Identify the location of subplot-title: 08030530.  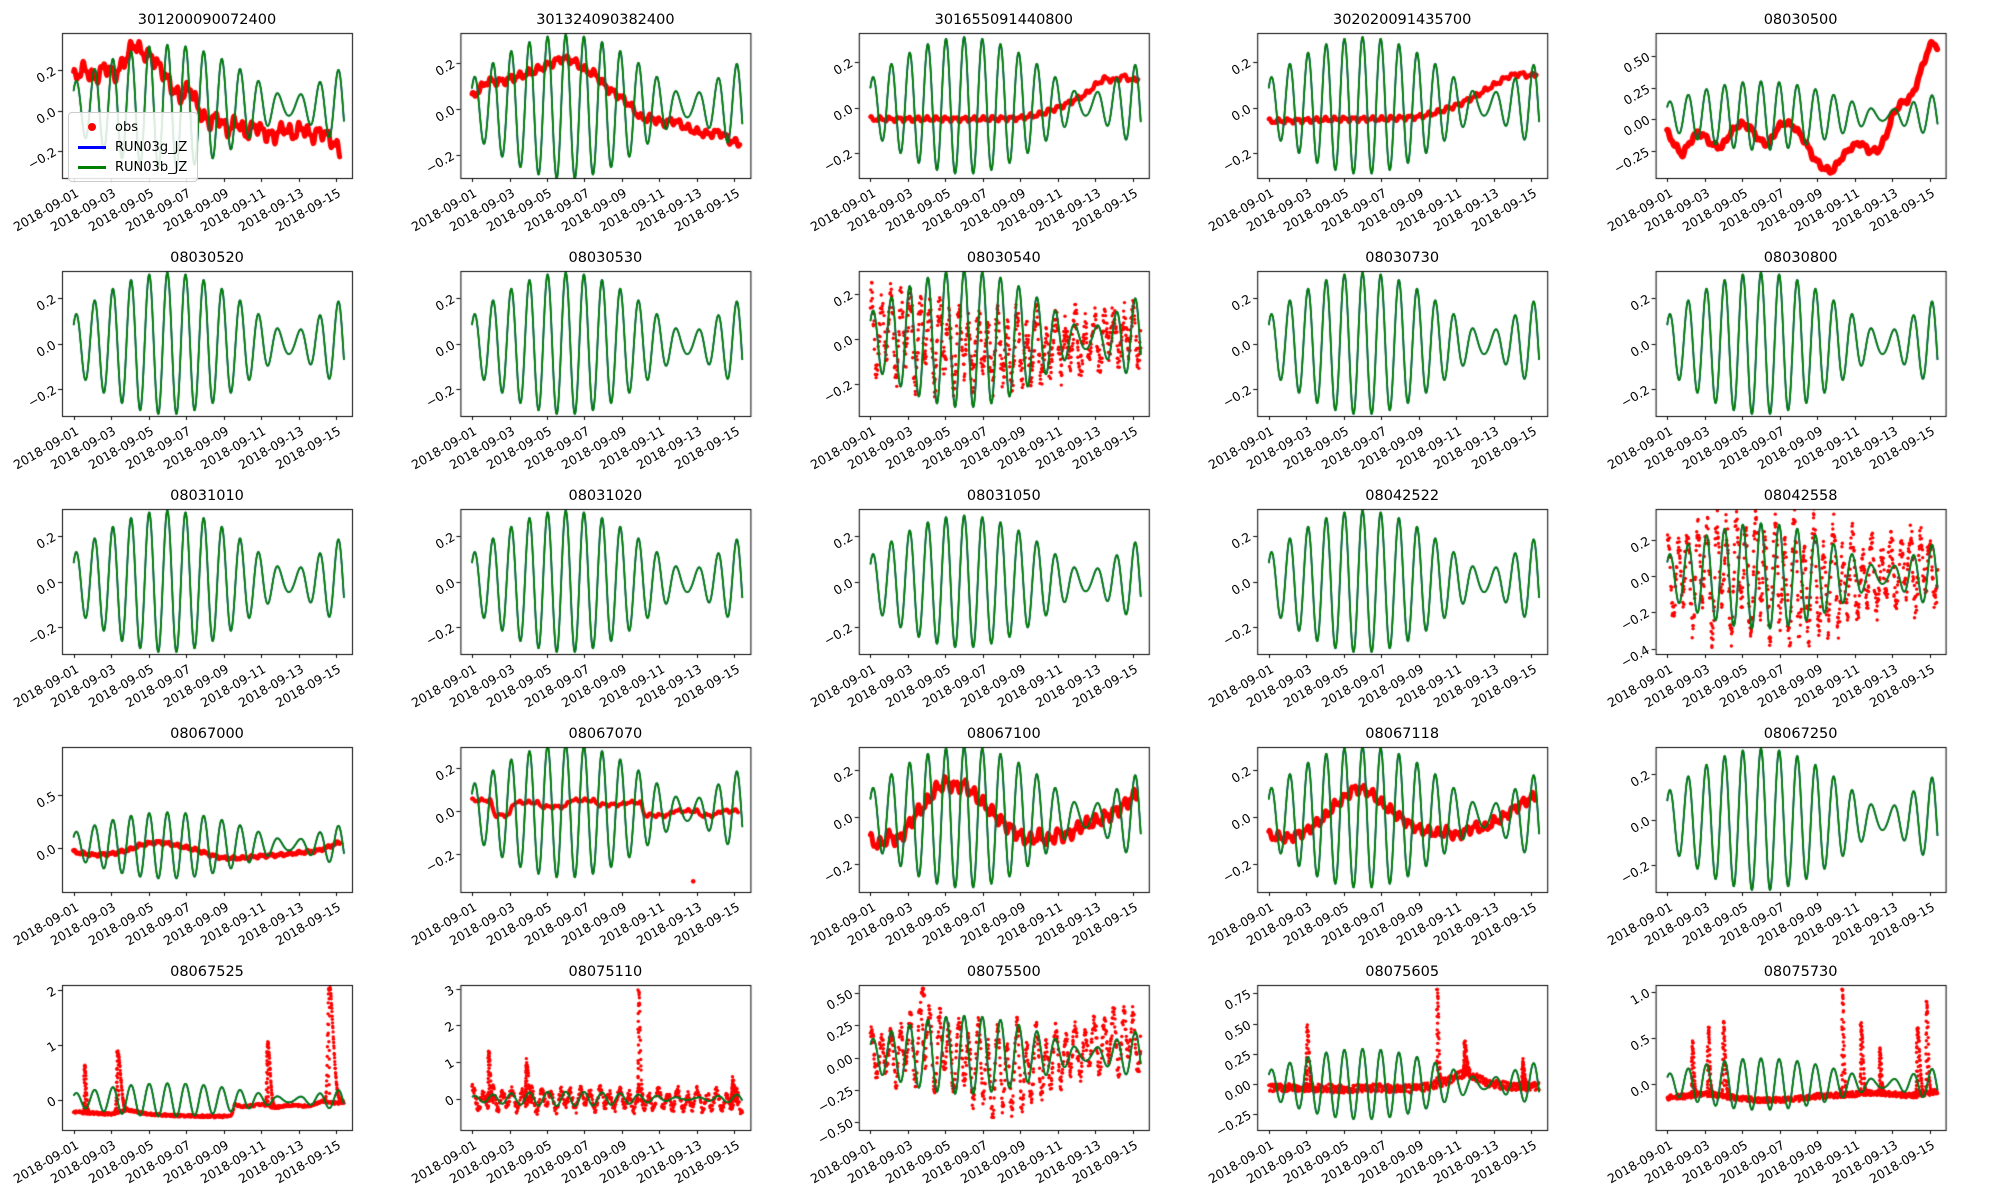
(605, 258).